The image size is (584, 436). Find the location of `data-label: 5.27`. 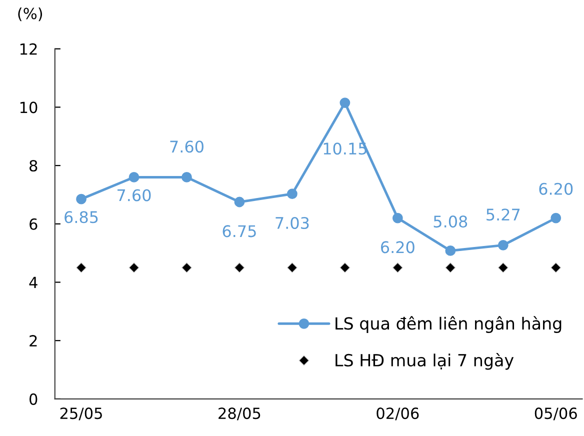

data-label: 5.27 is located at coordinates (503, 214).